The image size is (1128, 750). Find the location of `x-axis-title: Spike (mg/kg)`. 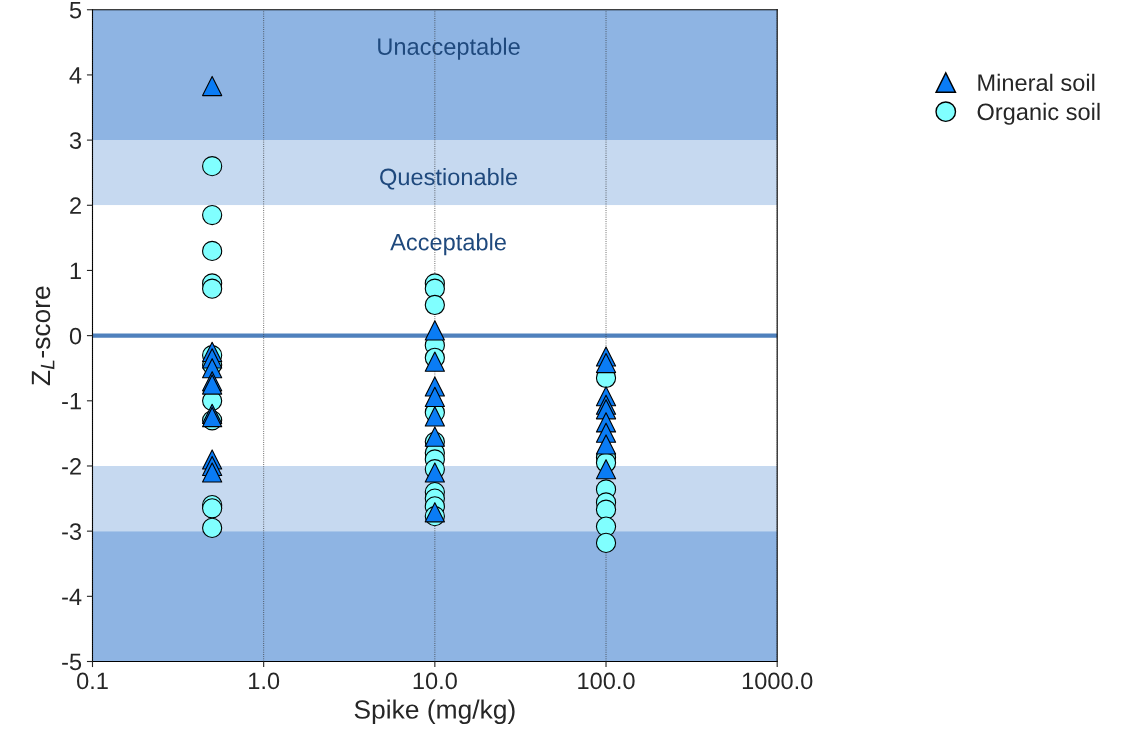

x-axis-title: Spike (mg/kg) is located at coordinates (434, 712).